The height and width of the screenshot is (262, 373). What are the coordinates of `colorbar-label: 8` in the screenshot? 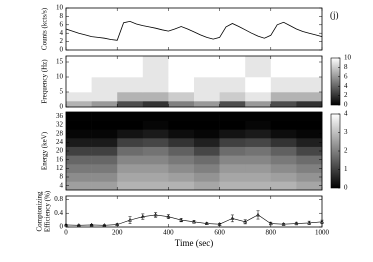 It's located at (346, 67).